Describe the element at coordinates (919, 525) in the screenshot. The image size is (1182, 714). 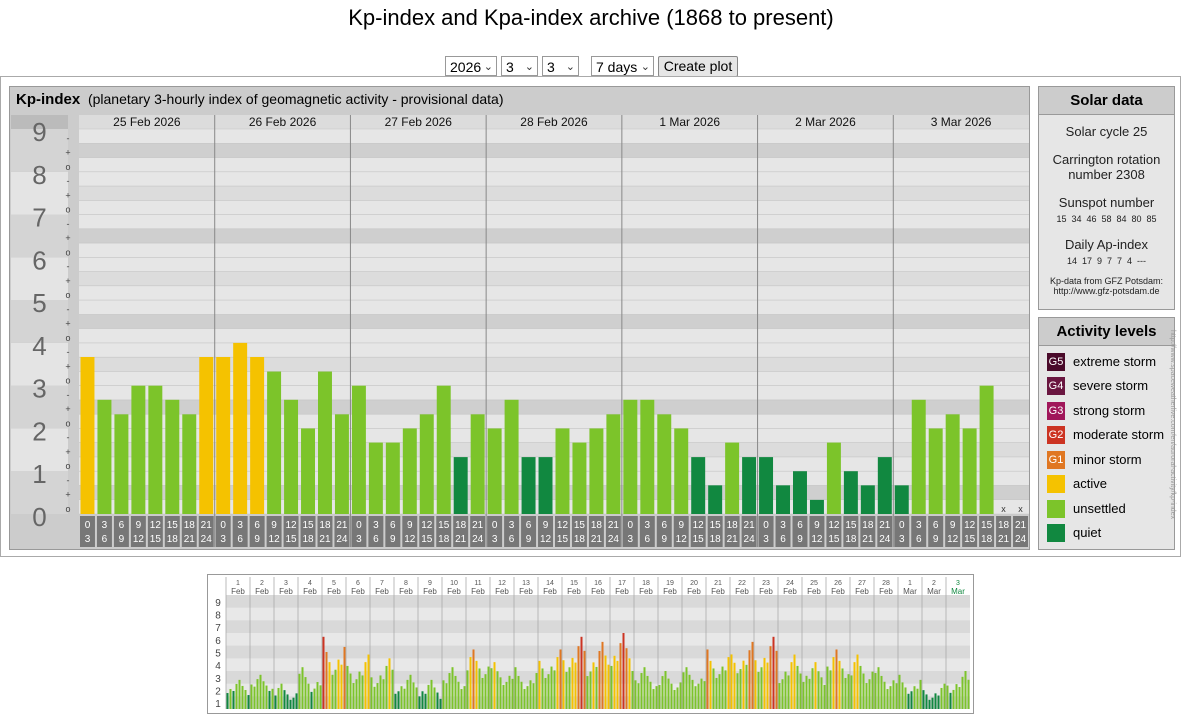
I see `hour-start-label: 3` at that location.